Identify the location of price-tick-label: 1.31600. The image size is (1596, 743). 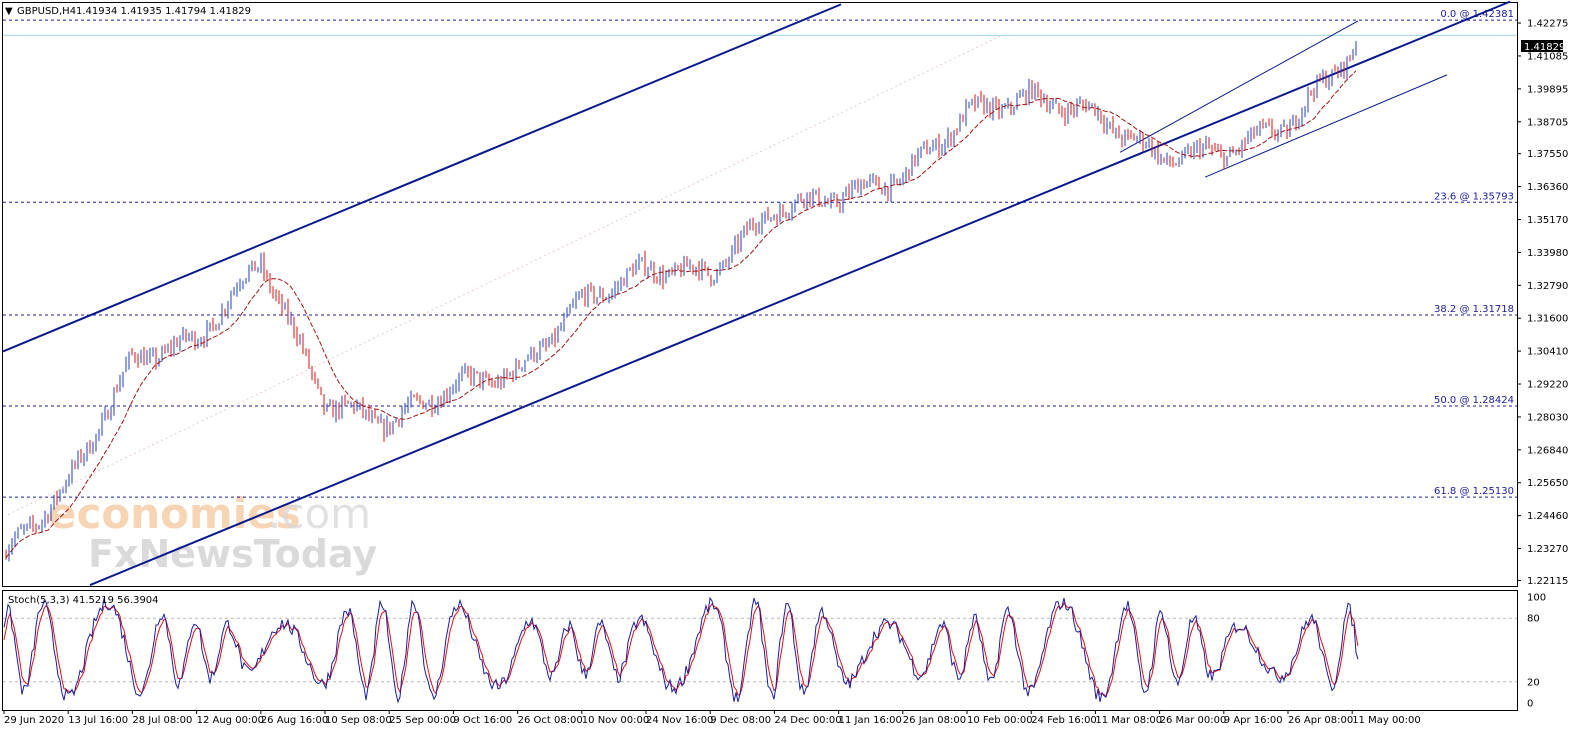
(1547, 319).